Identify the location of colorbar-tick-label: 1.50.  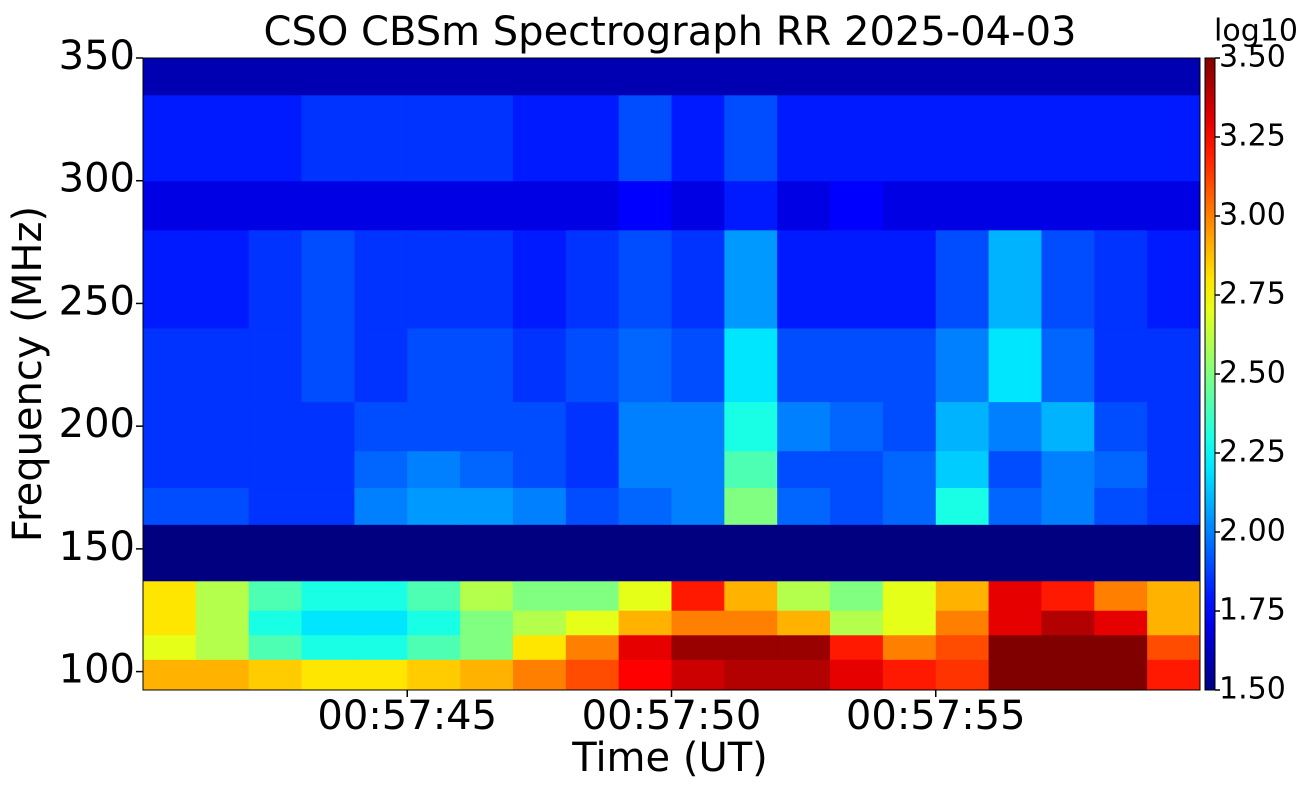
(1252, 689).